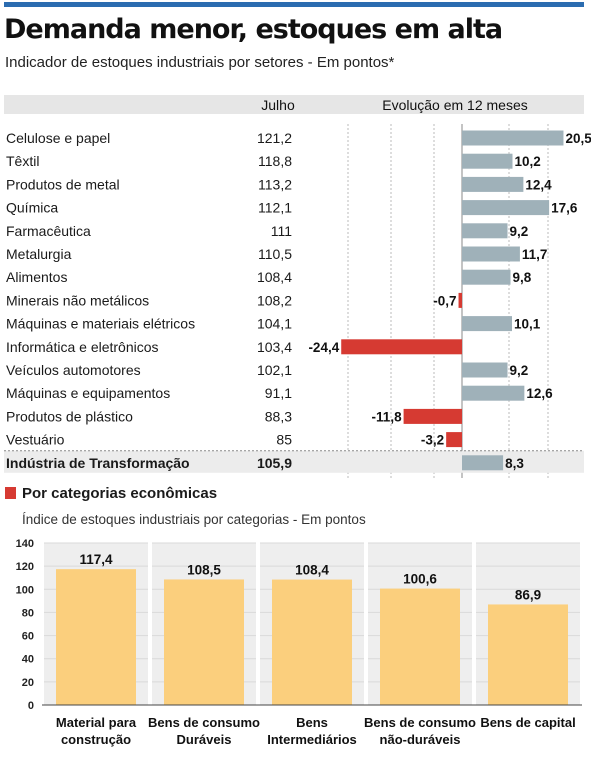 The image size is (591, 763). Describe the element at coordinates (25, 567) in the screenshot. I see `y-tick-label: 120` at that location.